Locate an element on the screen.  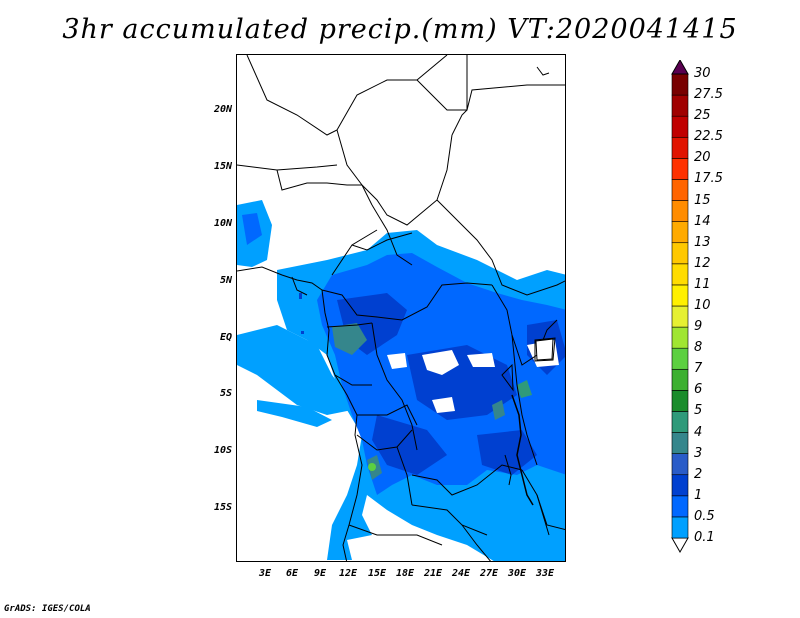
lat-label-10n: 10N is located at coordinates (222, 223).